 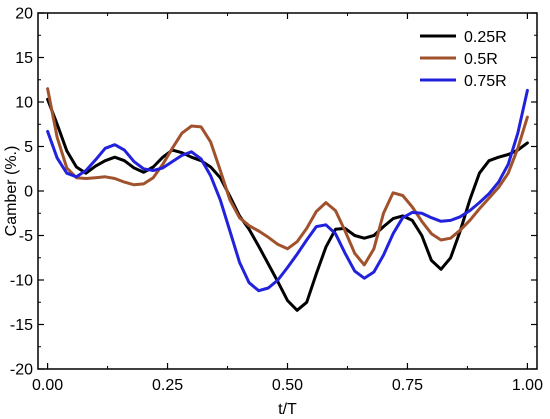 What do you see at coordinates (26, 236) in the screenshot?
I see `y-tick-label: -5` at bounding box center [26, 236].